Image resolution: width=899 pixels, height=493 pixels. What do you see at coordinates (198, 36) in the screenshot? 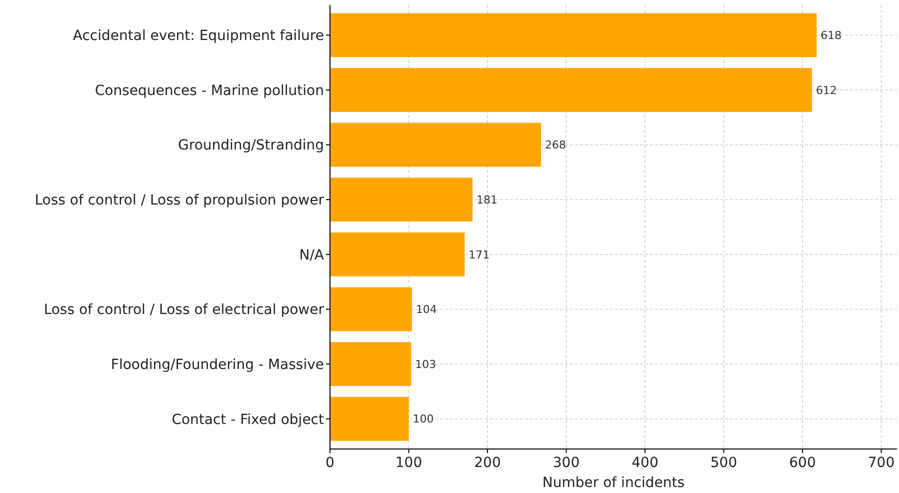
I see `y-tick-label: Accidental event: Equipment failure` at bounding box center [198, 36].